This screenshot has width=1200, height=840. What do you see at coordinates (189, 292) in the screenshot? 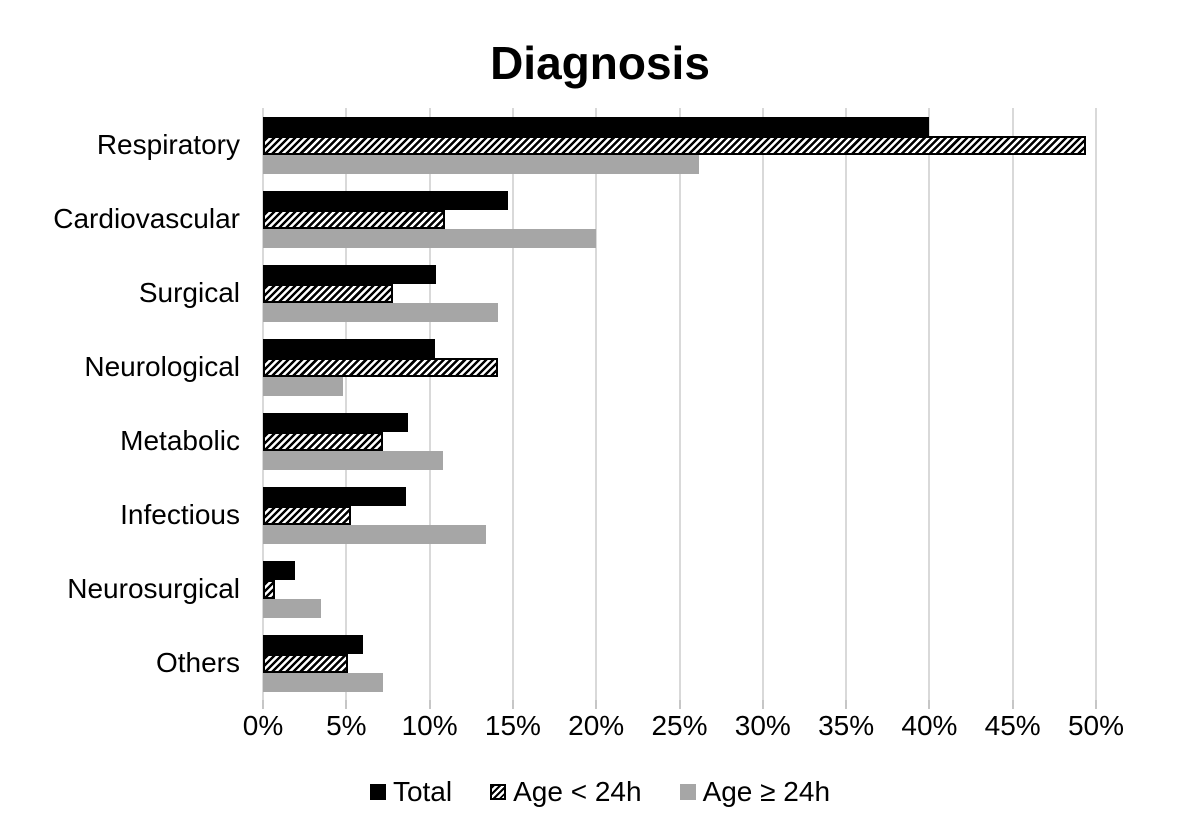
I see `category-label-surgical: Surgical` at bounding box center [189, 292].